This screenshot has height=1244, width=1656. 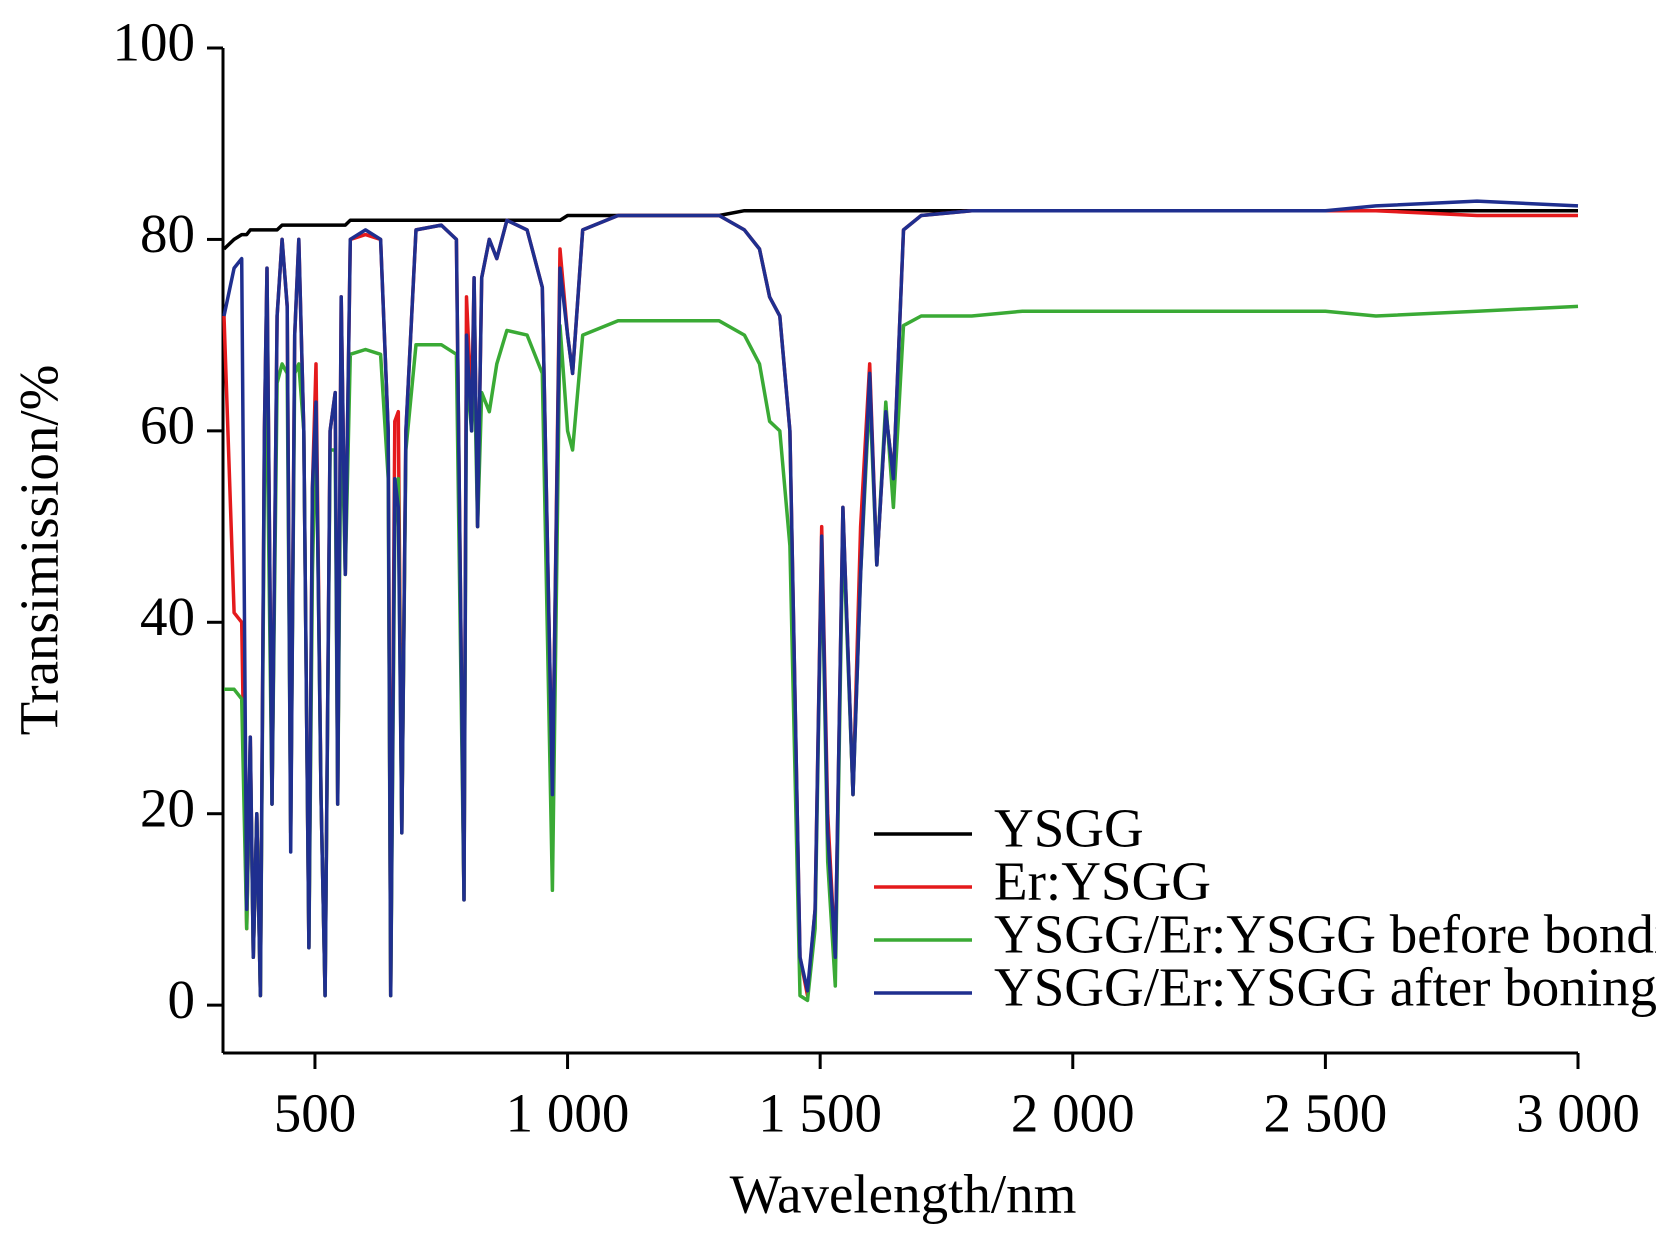 What do you see at coordinates (182, 999) in the screenshot?
I see `y-tick-label: 0` at bounding box center [182, 999].